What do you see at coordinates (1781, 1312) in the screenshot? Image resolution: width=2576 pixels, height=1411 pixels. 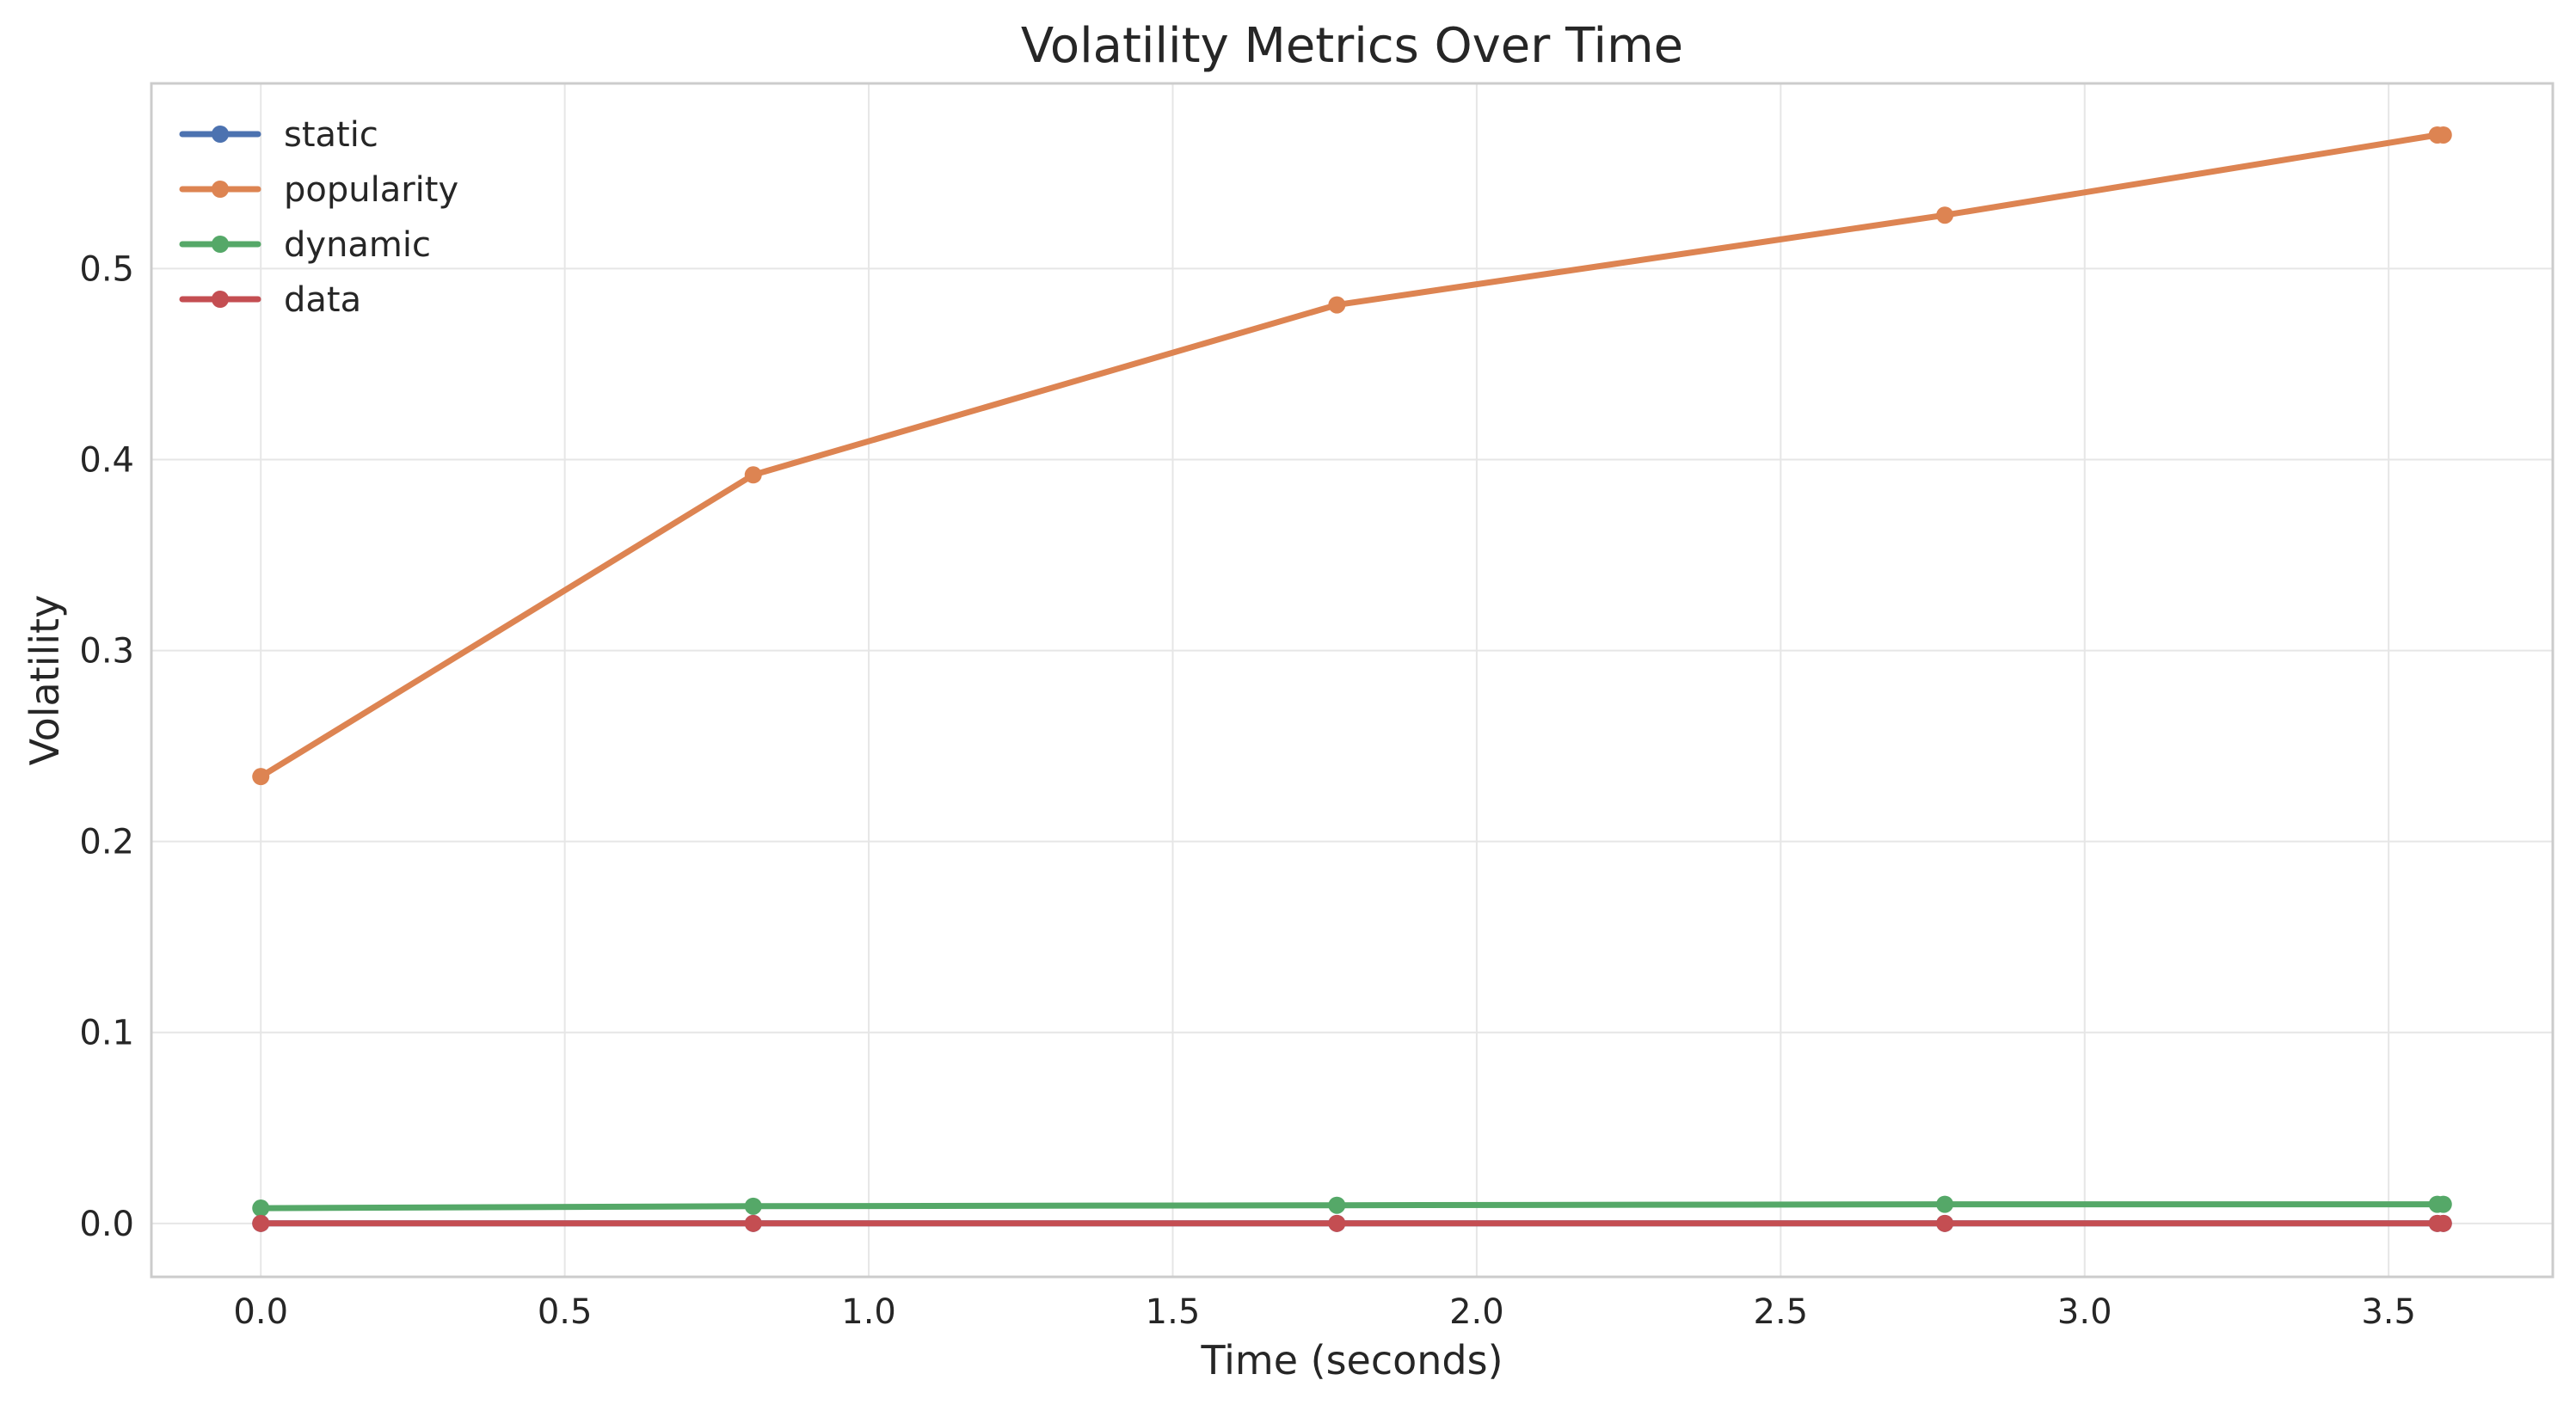 I see `x-tick-label: 2.5` at bounding box center [1781, 1312].